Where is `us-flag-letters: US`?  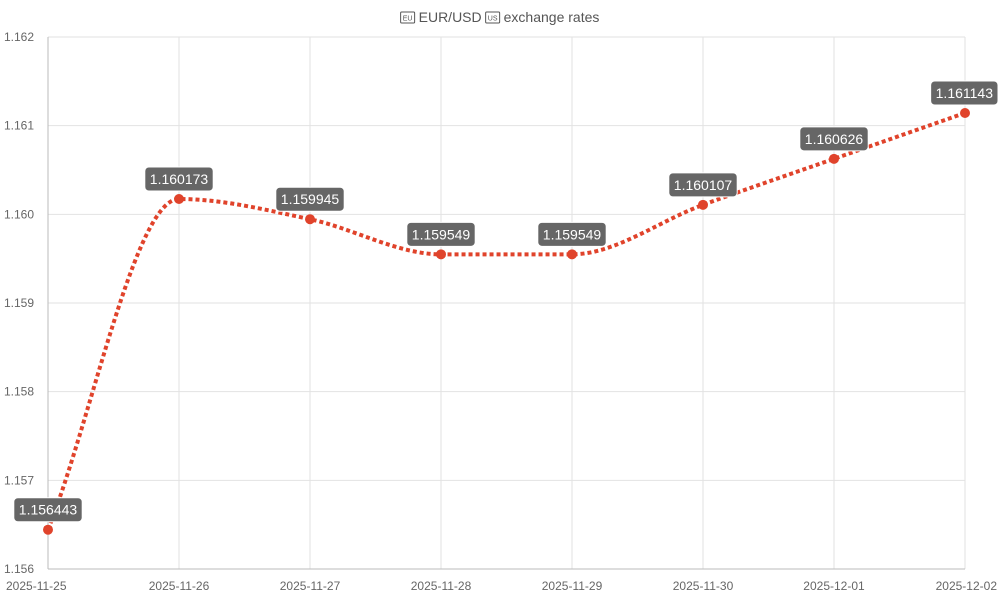
us-flag-letters: US is located at coordinates (493, 19).